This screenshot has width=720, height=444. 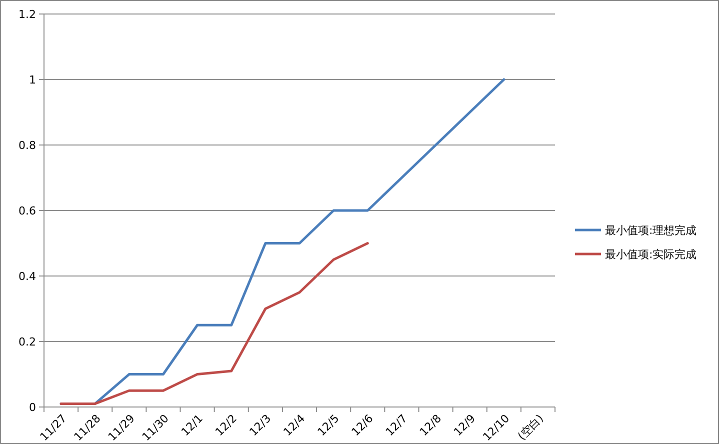 What do you see at coordinates (651, 230) in the screenshot?
I see `legend-label: 最小值项:理想完成` at bounding box center [651, 230].